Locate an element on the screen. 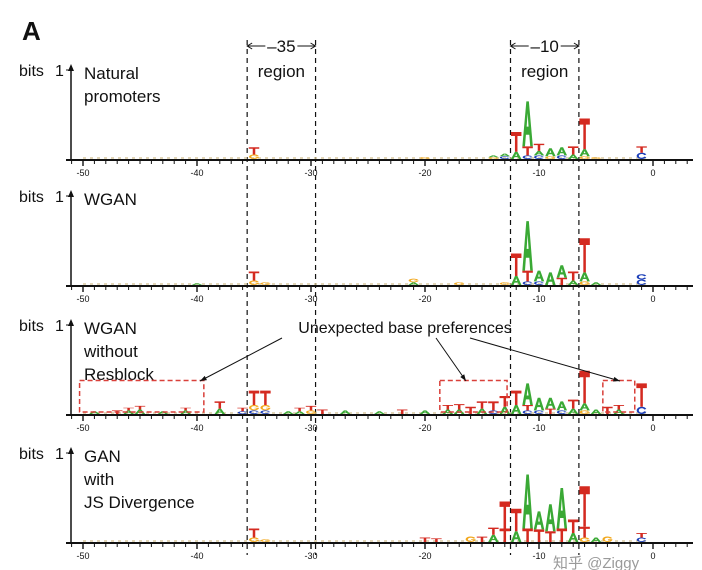  y-axis-arrow-icon is located at coordinates (71, 450).